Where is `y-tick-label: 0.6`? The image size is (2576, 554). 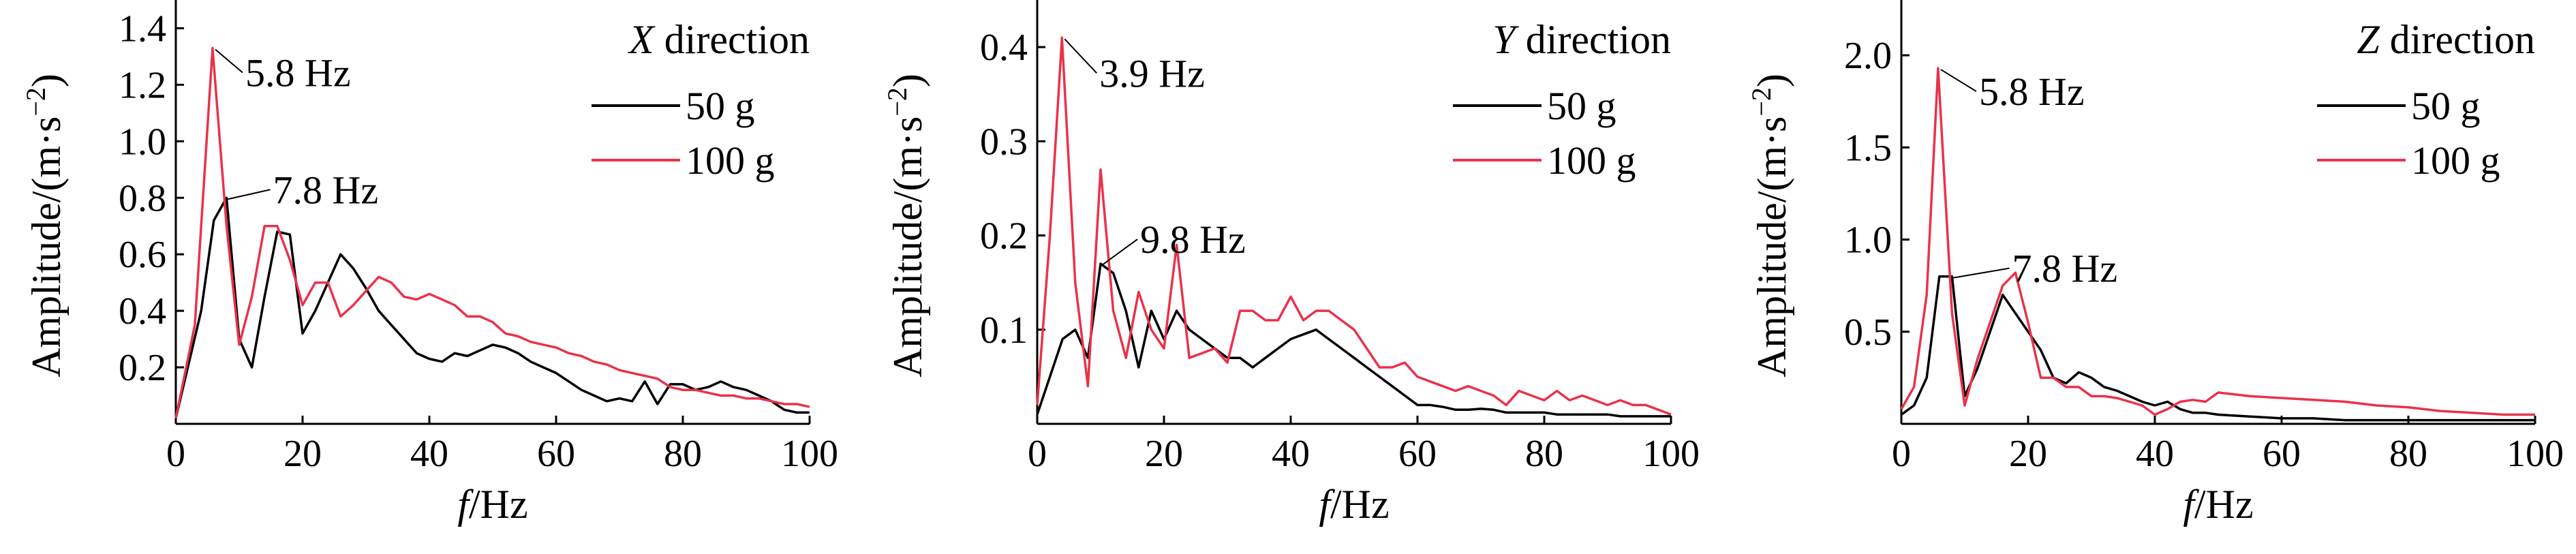
y-tick-label: 0.6 is located at coordinates (142, 255).